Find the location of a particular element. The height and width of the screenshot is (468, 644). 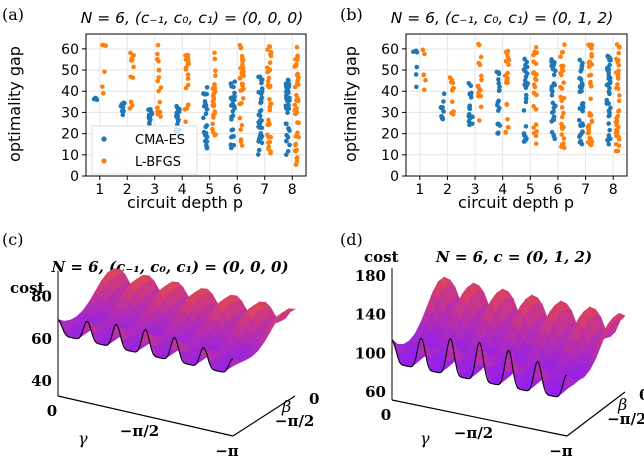

plot-frame is located at coordinates (196, 105).